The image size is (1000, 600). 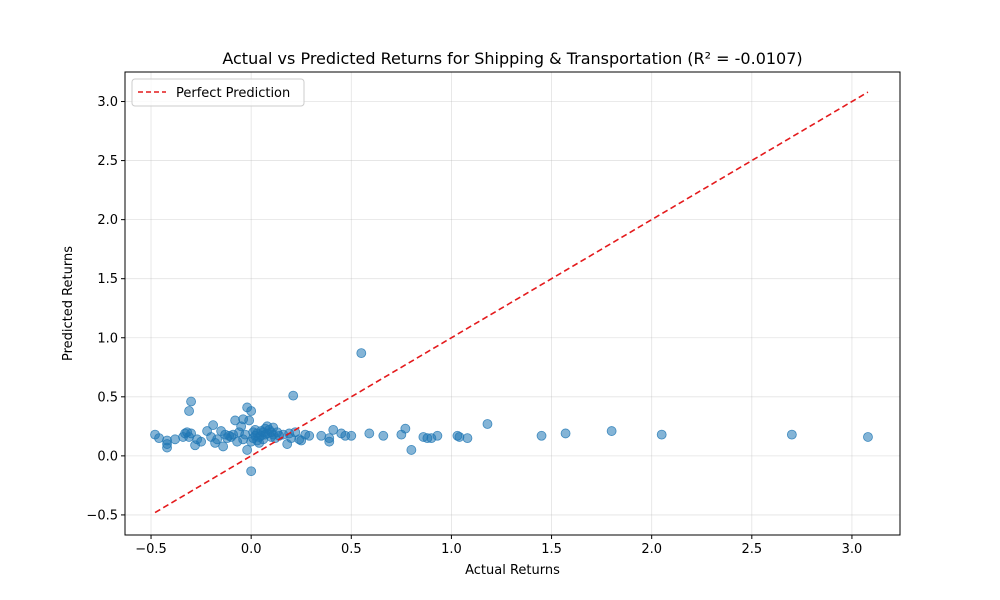 What do you see at coordinates (512, 570) in the screenshot?
I see `x-axis-title: Actual Returns` at bounding box center [512, 570].